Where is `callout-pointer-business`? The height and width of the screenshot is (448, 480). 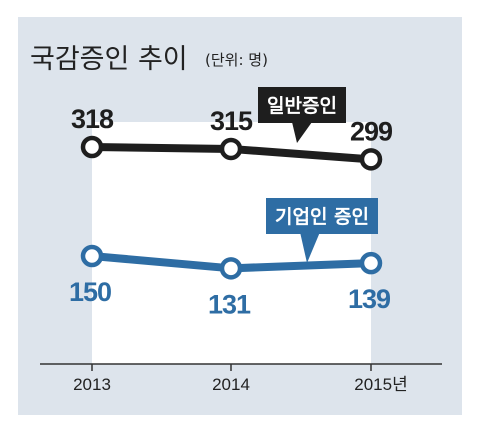
callout-pointer-business is located at coordinates (310, 247).